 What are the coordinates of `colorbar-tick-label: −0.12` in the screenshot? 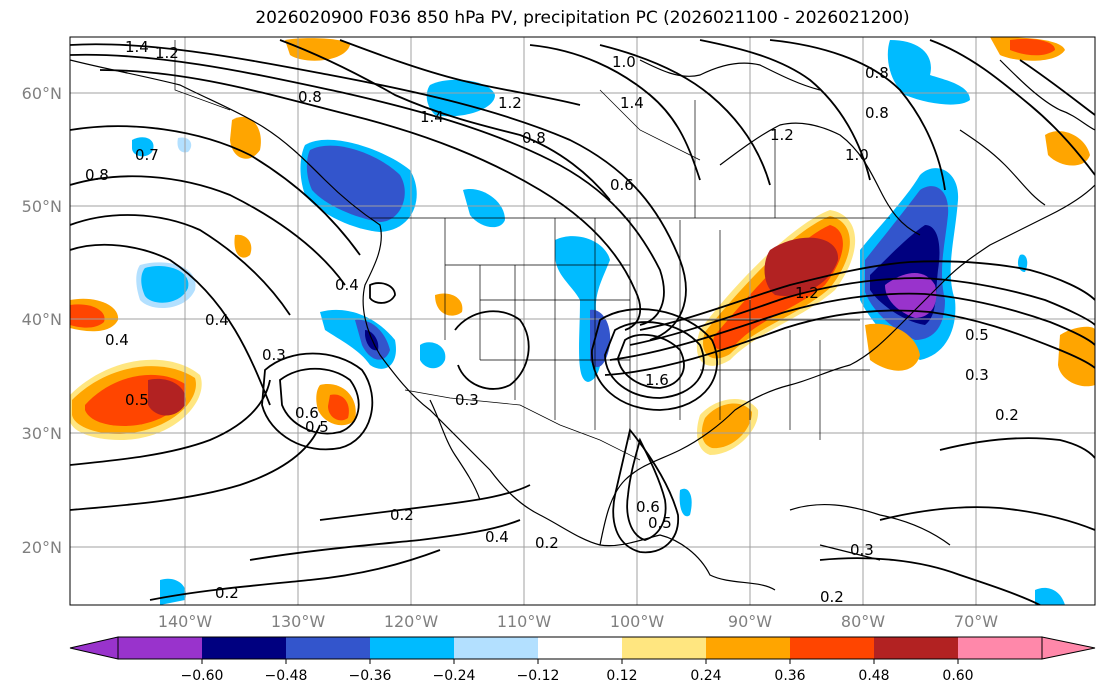 It's located at (538, 676).